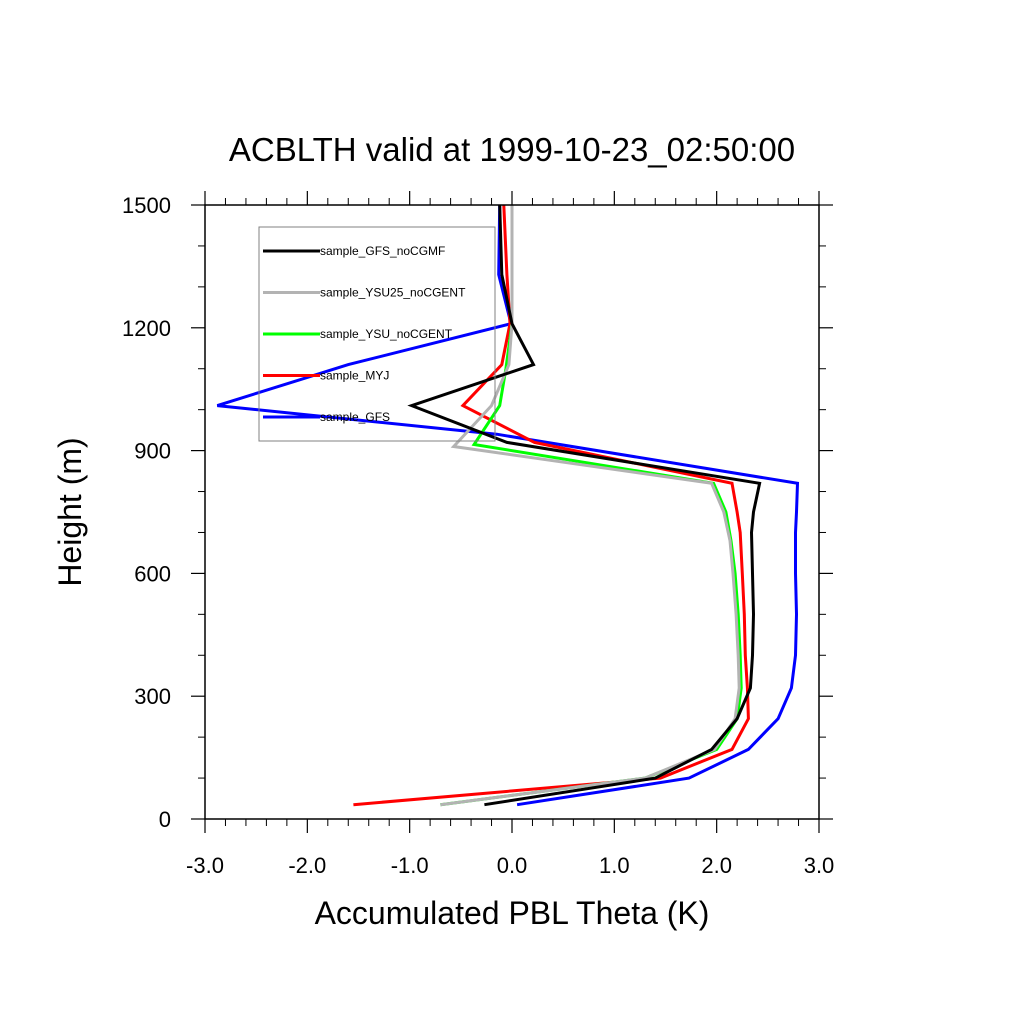  What do you see at coordinates (152, 696) in the screenshot?
I see `y-tick-label: 300` at bounding box center [152, 696].